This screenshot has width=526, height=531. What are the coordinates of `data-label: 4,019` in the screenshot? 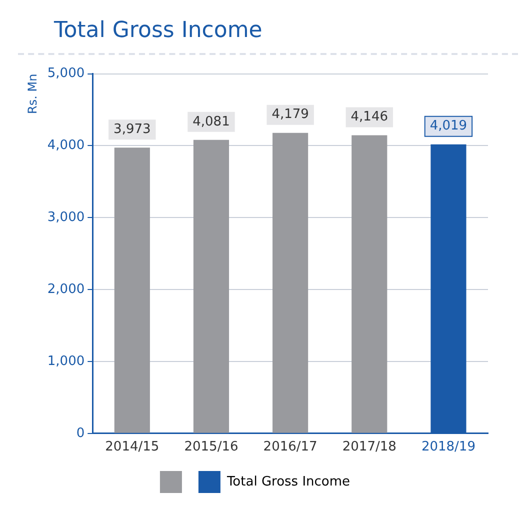 It's located at (449, 126).